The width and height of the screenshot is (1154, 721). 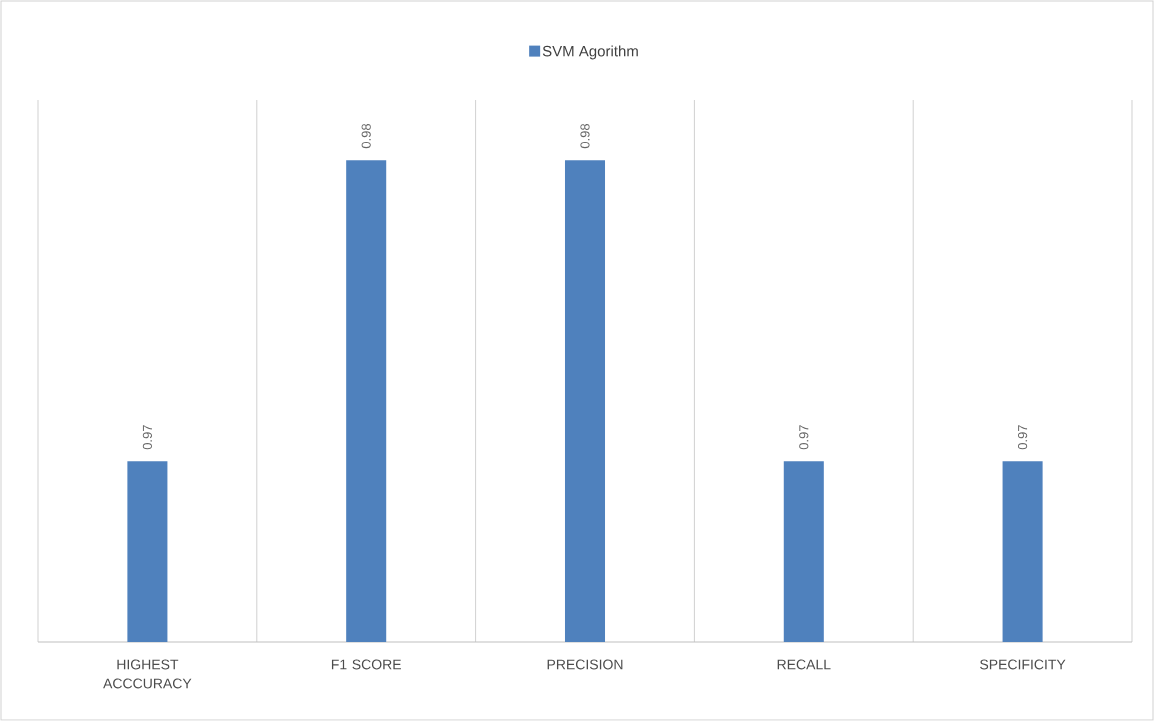 What do you see at coordinates (147, 674) in the screenshot?
I see `x-tick-label: HIGHEST ACCCURACY` at bounding box center [147, 674].